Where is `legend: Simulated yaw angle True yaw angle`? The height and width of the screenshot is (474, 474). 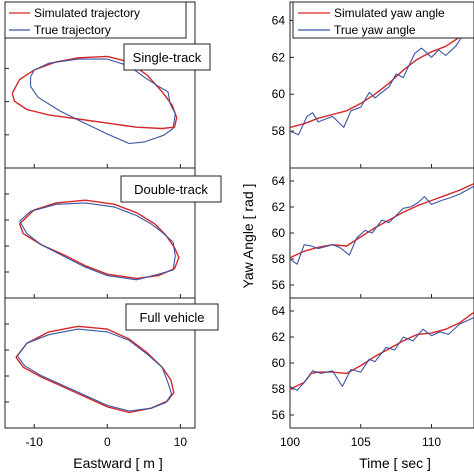
legend: Simulated yaw angle True yaw angle is located at coordinates (383, 20).